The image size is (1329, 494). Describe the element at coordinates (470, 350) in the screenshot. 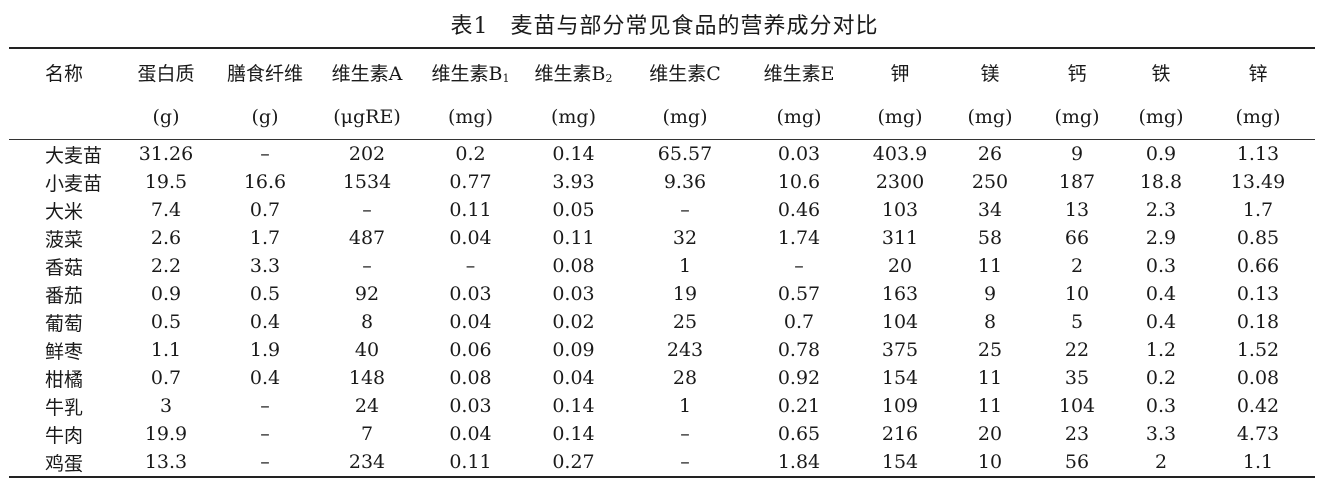

I see `table-cell: 0.06` at that location.